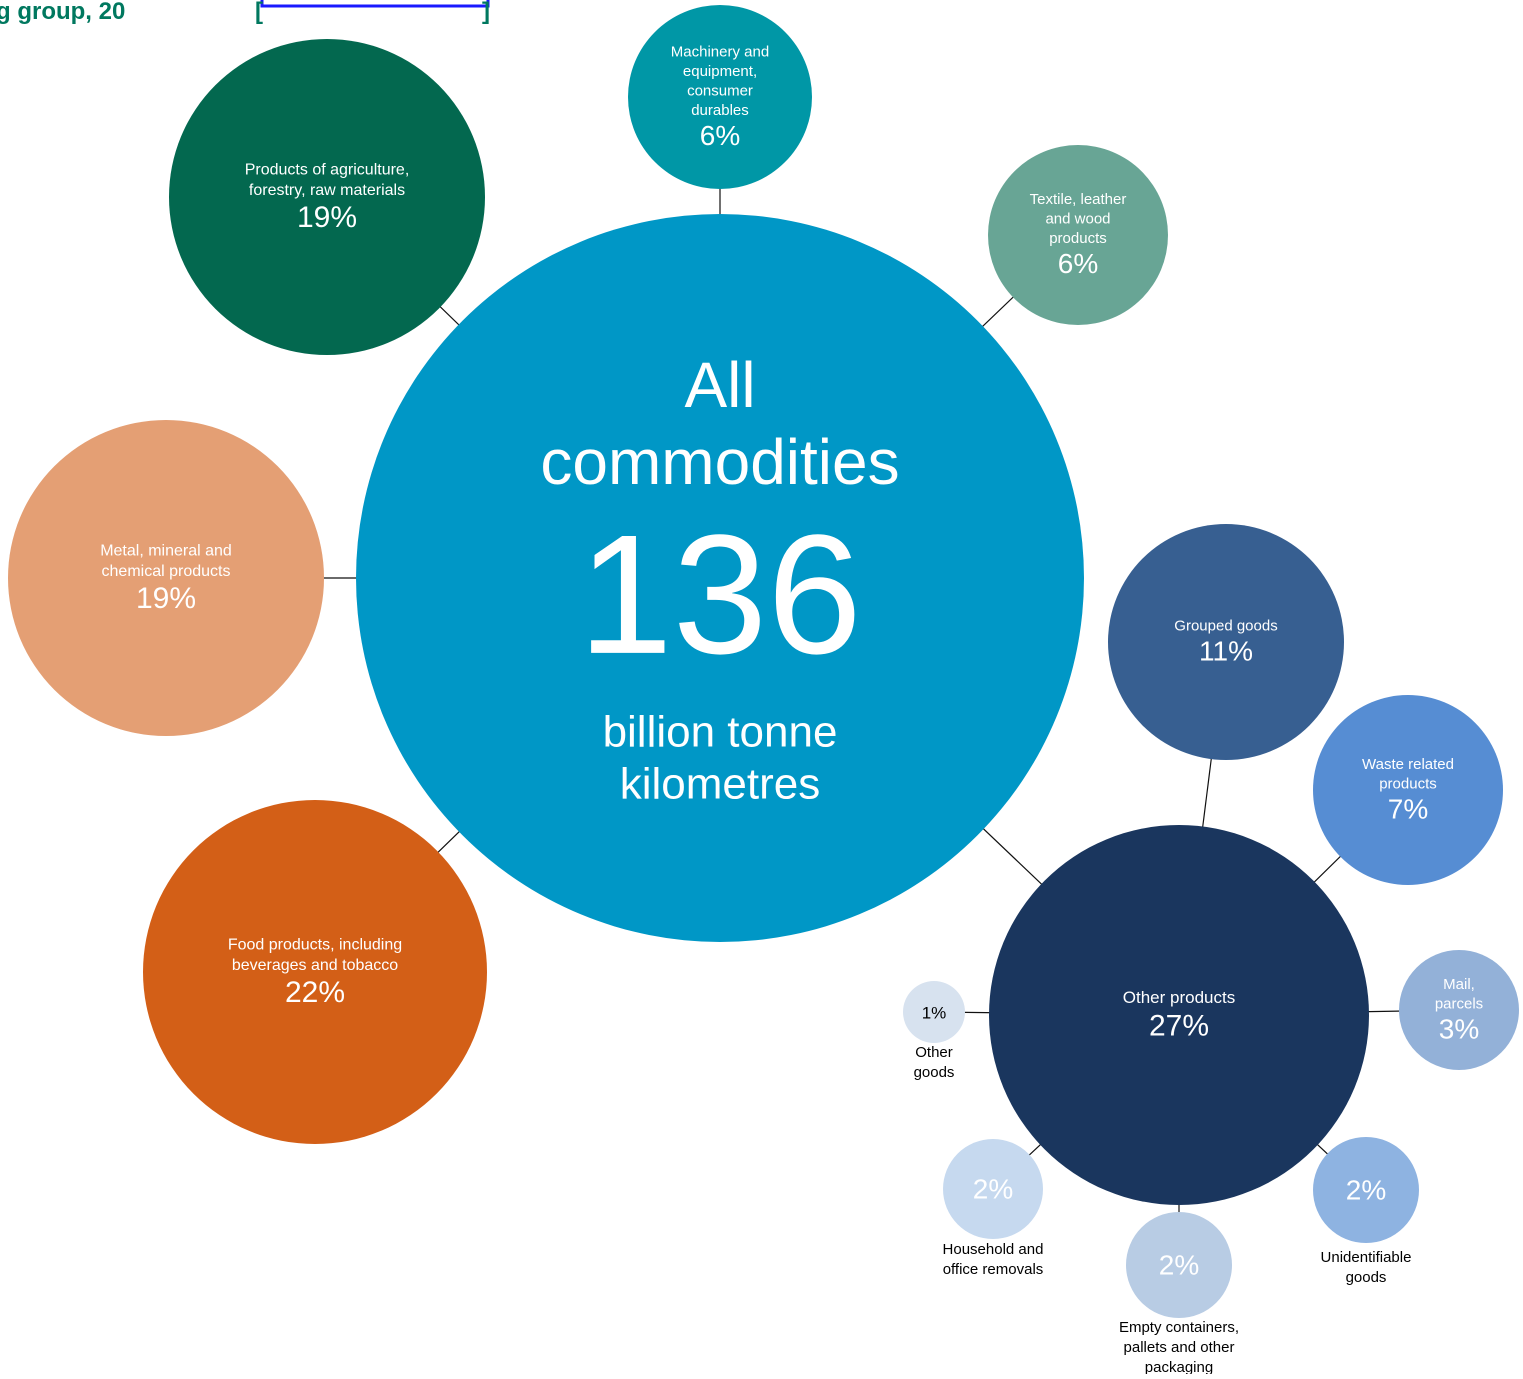  What do you see at coordinates (720, 51) in the screenshot?
I see `bubble-label: Machinery and` at bounding box center [720, 51].